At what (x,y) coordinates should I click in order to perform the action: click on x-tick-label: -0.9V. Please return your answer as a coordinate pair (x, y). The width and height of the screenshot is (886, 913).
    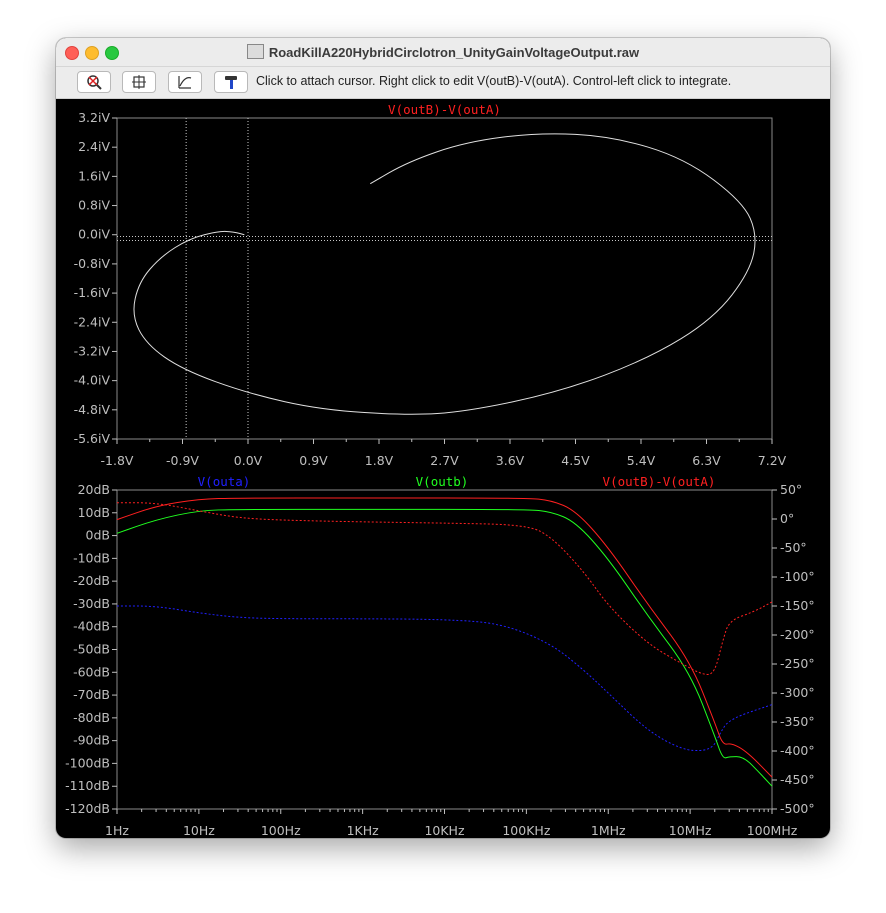
    Looking at the image, I should click on (182, 460).